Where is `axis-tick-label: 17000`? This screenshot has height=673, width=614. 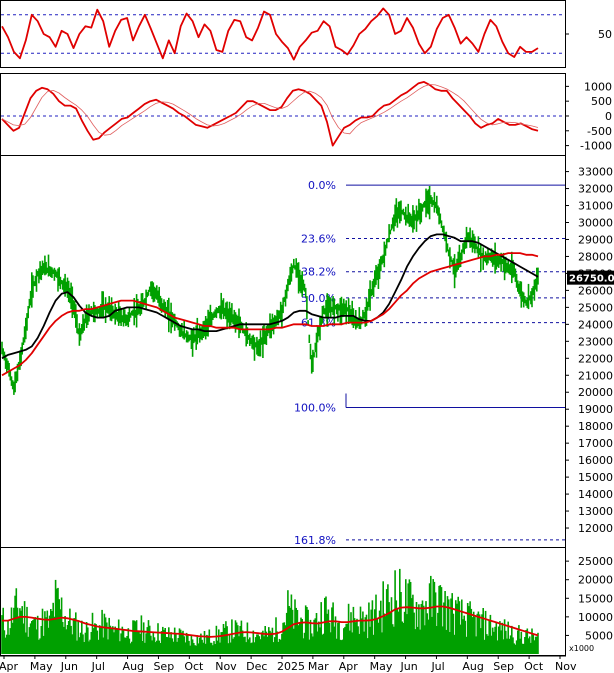 axis-tick-label: 17000 is located at coordinates (595, 443).